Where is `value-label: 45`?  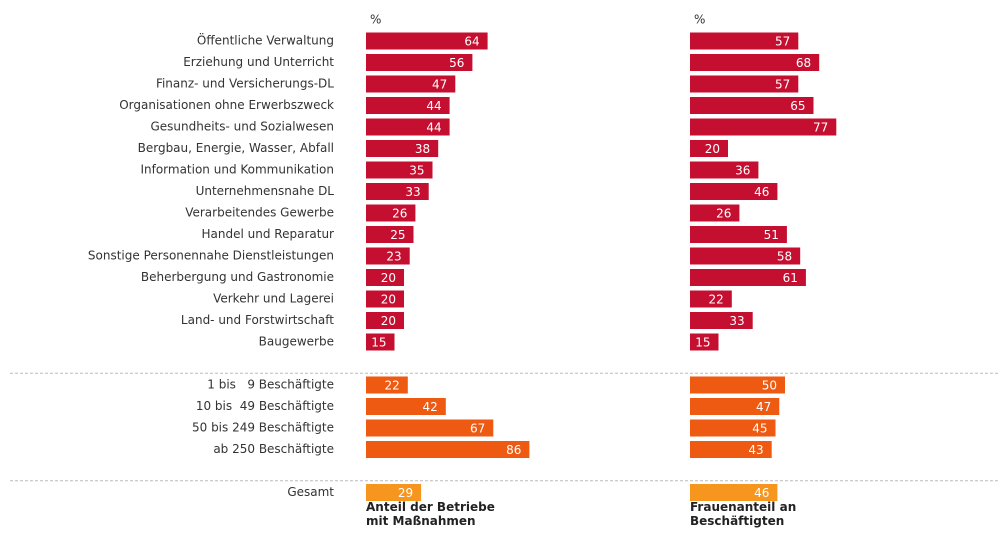
value-label: 45 is located at coordinates (759, 429).